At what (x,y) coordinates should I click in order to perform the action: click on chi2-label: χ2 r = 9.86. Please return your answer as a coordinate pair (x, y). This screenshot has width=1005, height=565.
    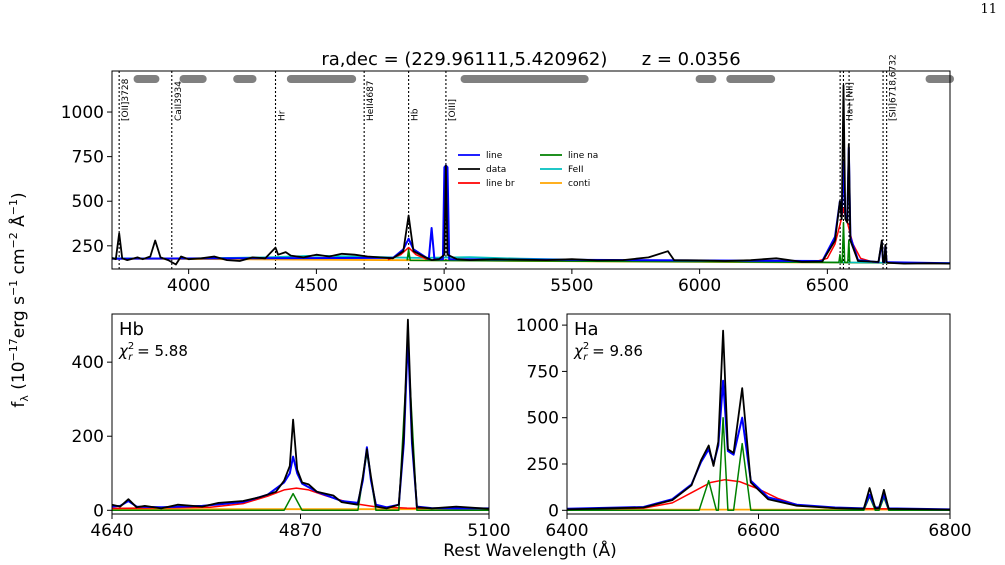
    Looking at the image, I should click on (608, 352).